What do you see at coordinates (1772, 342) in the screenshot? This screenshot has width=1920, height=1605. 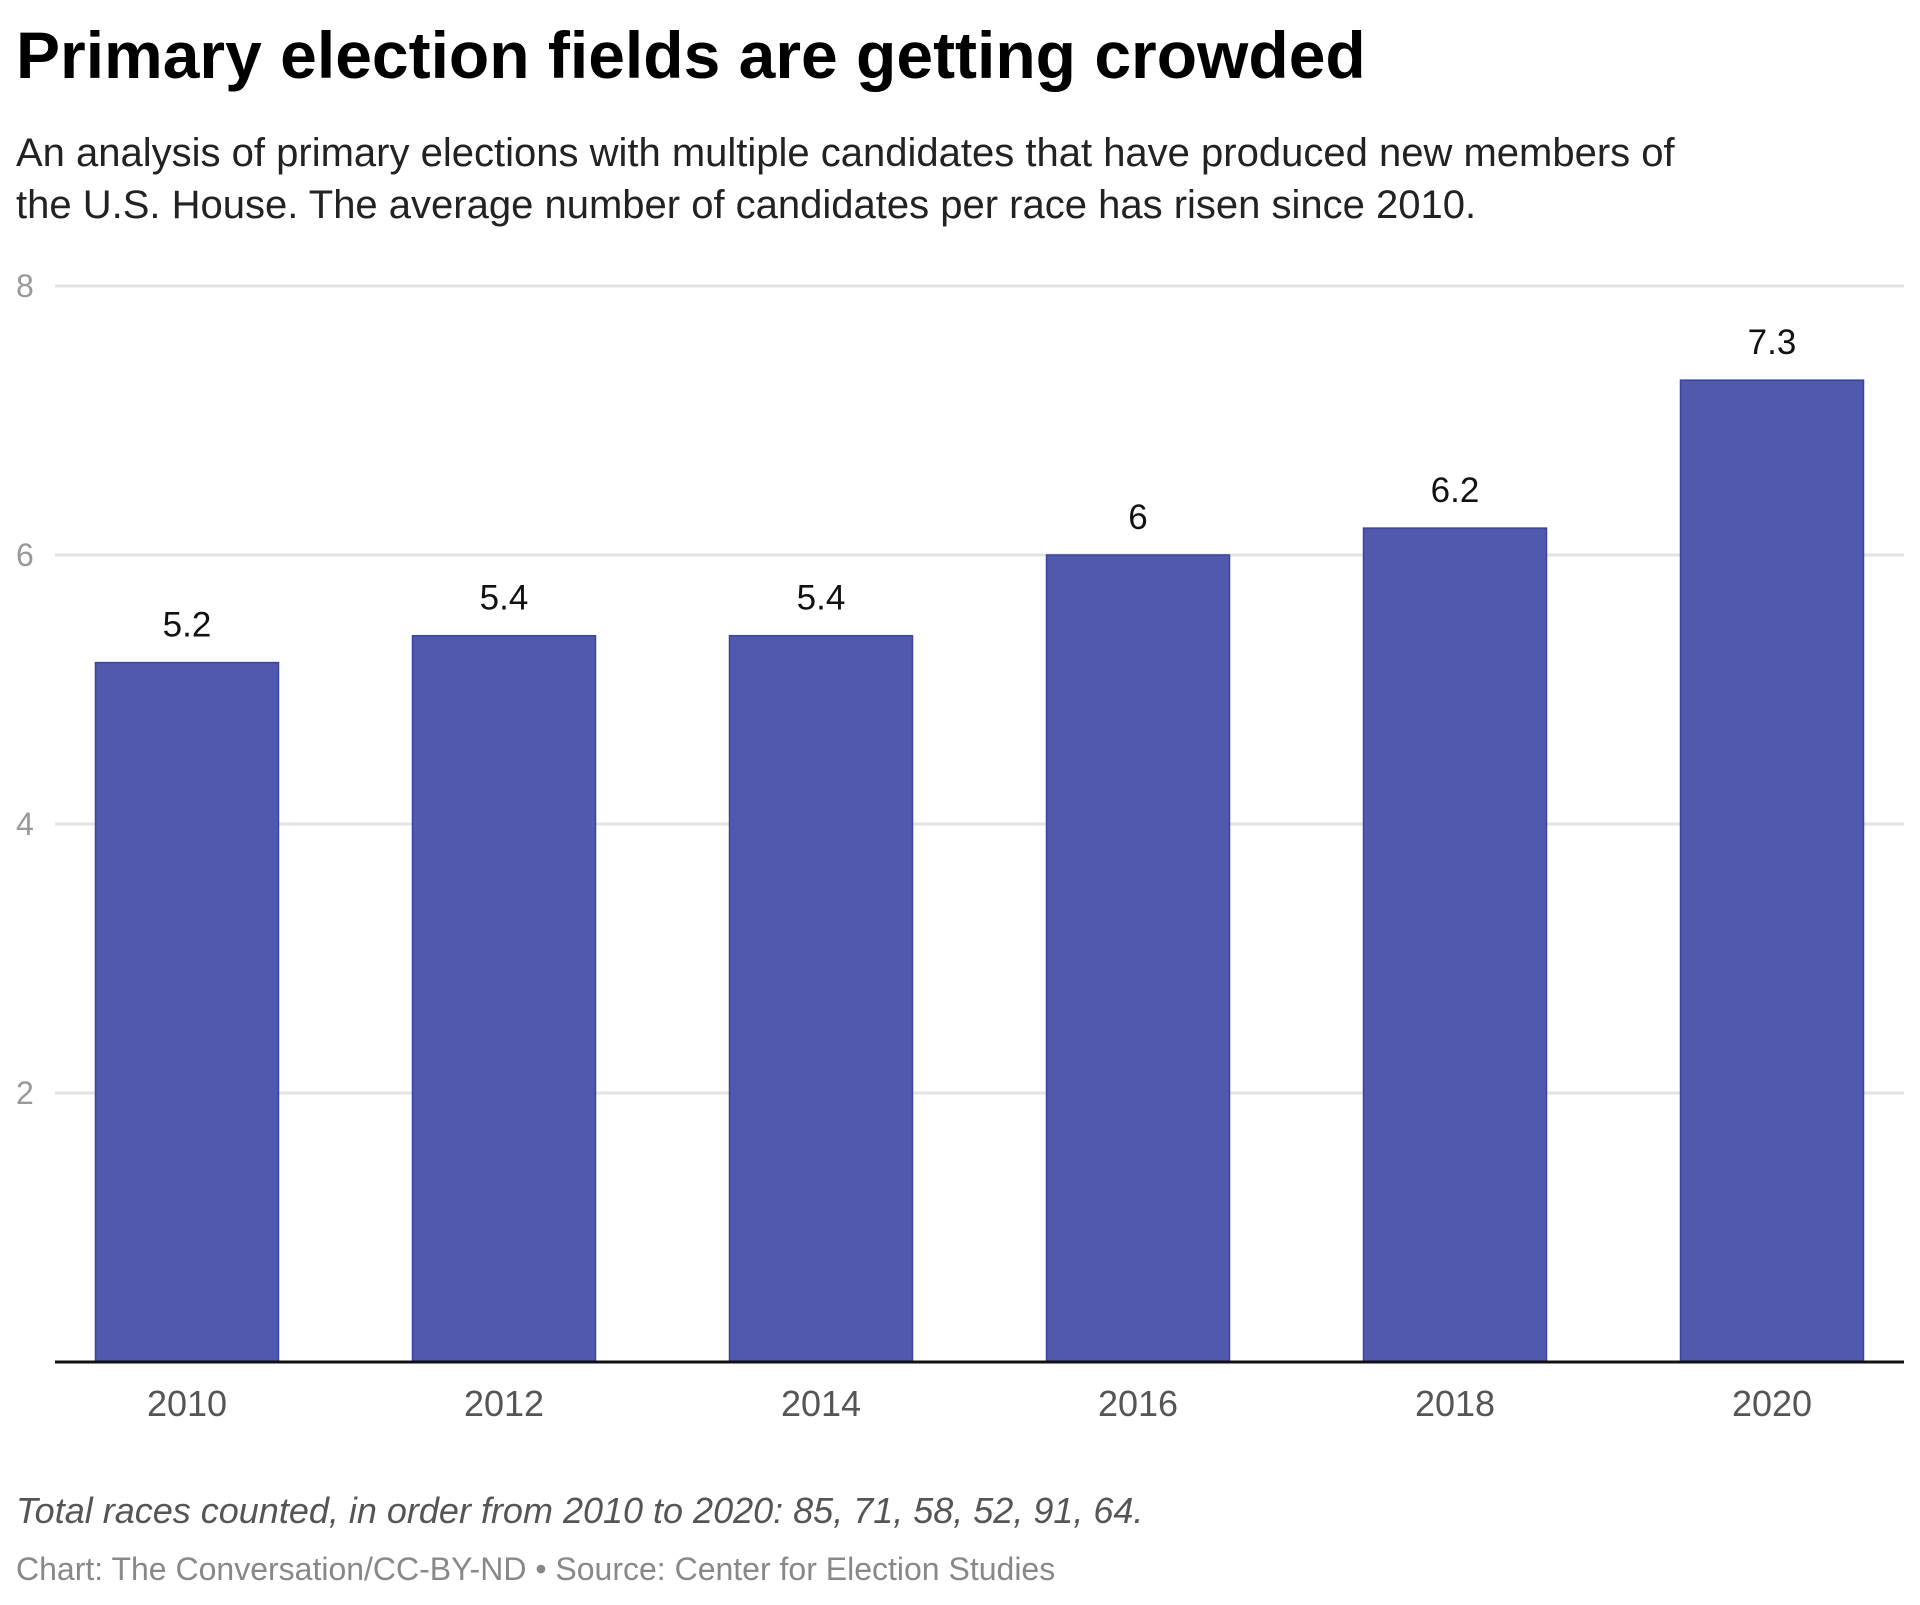 I see `value-label: 7.3` at bounding box center [1772, 342].